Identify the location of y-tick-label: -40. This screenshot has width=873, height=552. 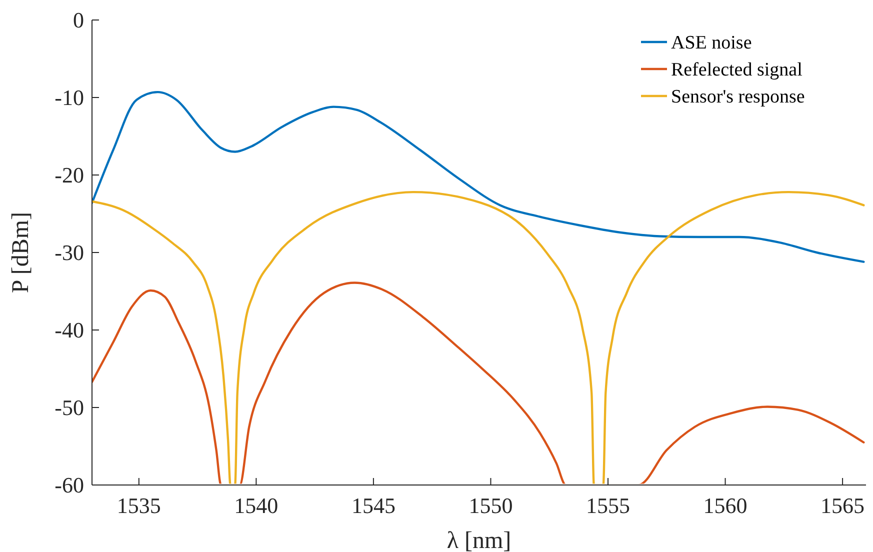
(69, 330).